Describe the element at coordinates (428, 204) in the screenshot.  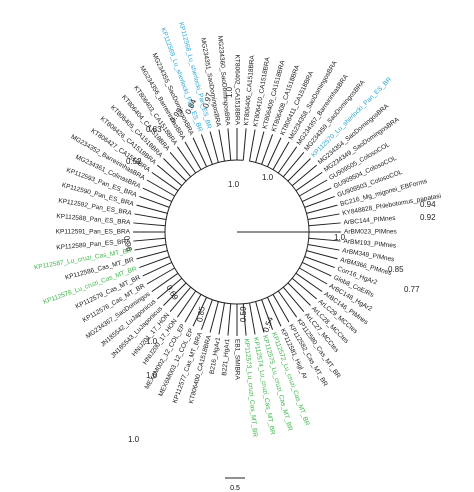
I see `support-value: 0.94` at that location.